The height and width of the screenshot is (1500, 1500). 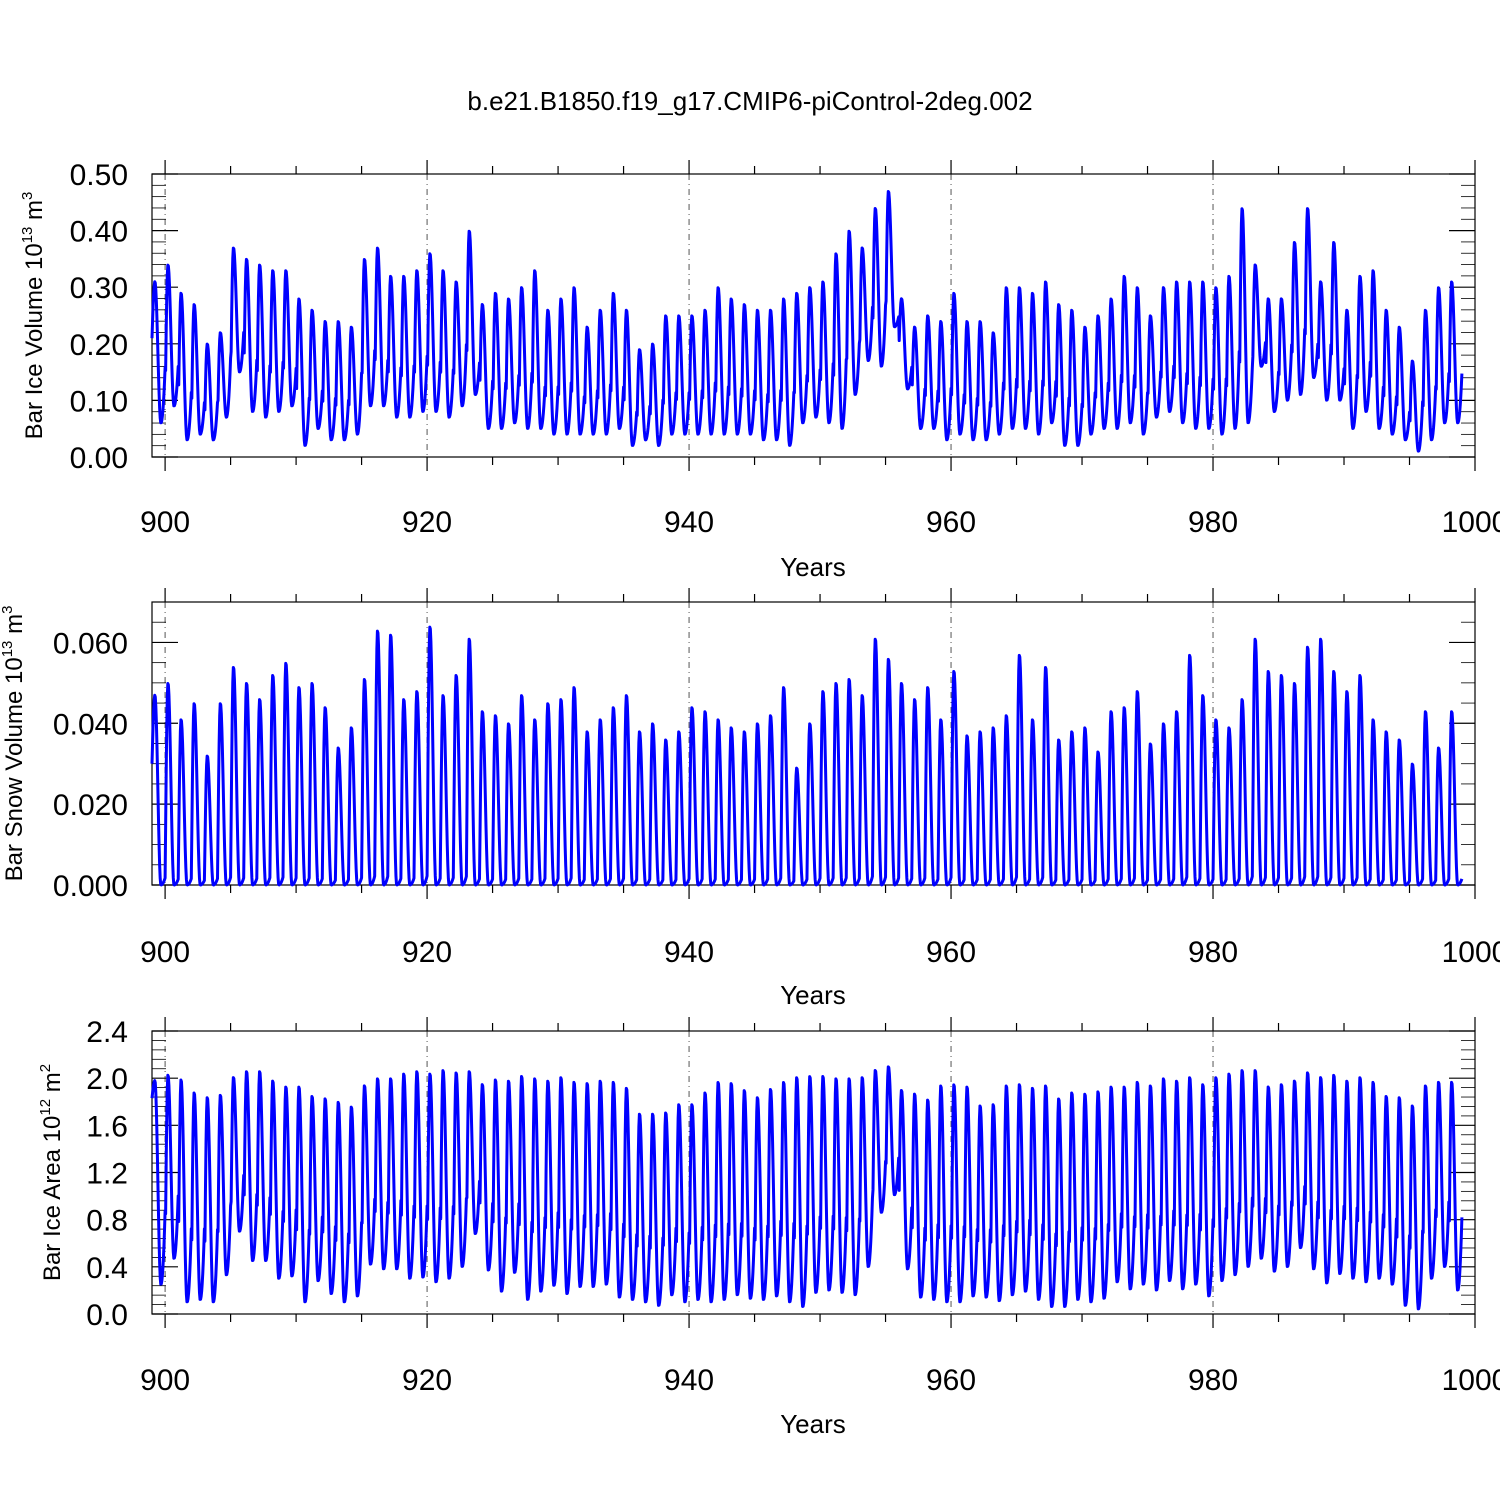 I want to click on y-tick-label: 0.20, so click(x=99, y=345).